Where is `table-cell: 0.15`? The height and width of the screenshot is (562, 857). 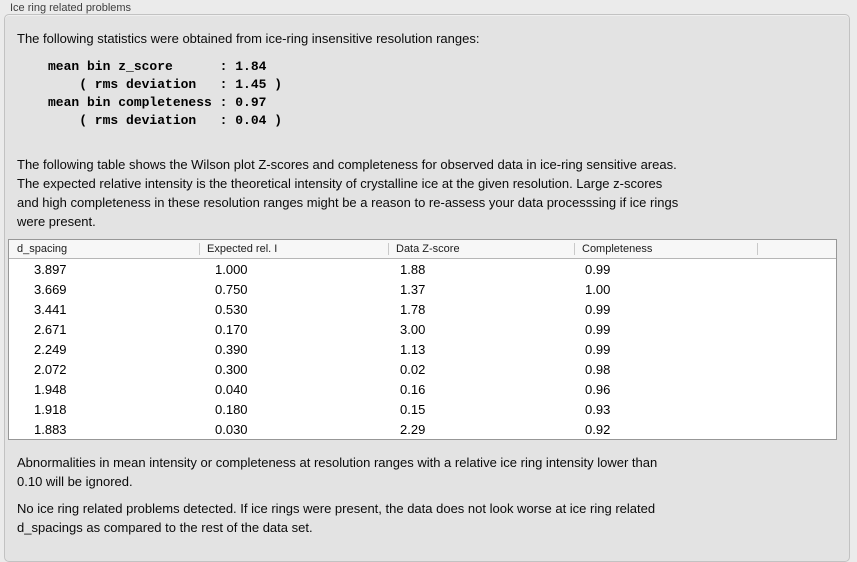
table-cell: 0.15 is located at coordinates (413, 409).